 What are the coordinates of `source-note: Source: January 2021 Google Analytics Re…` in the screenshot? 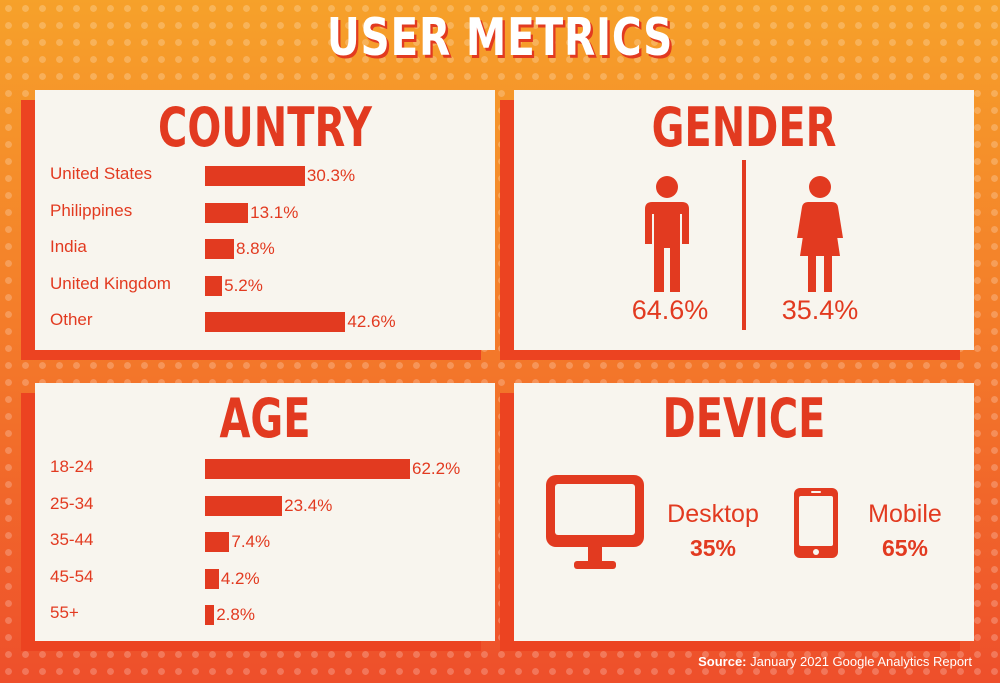 It's located at (835, 661).